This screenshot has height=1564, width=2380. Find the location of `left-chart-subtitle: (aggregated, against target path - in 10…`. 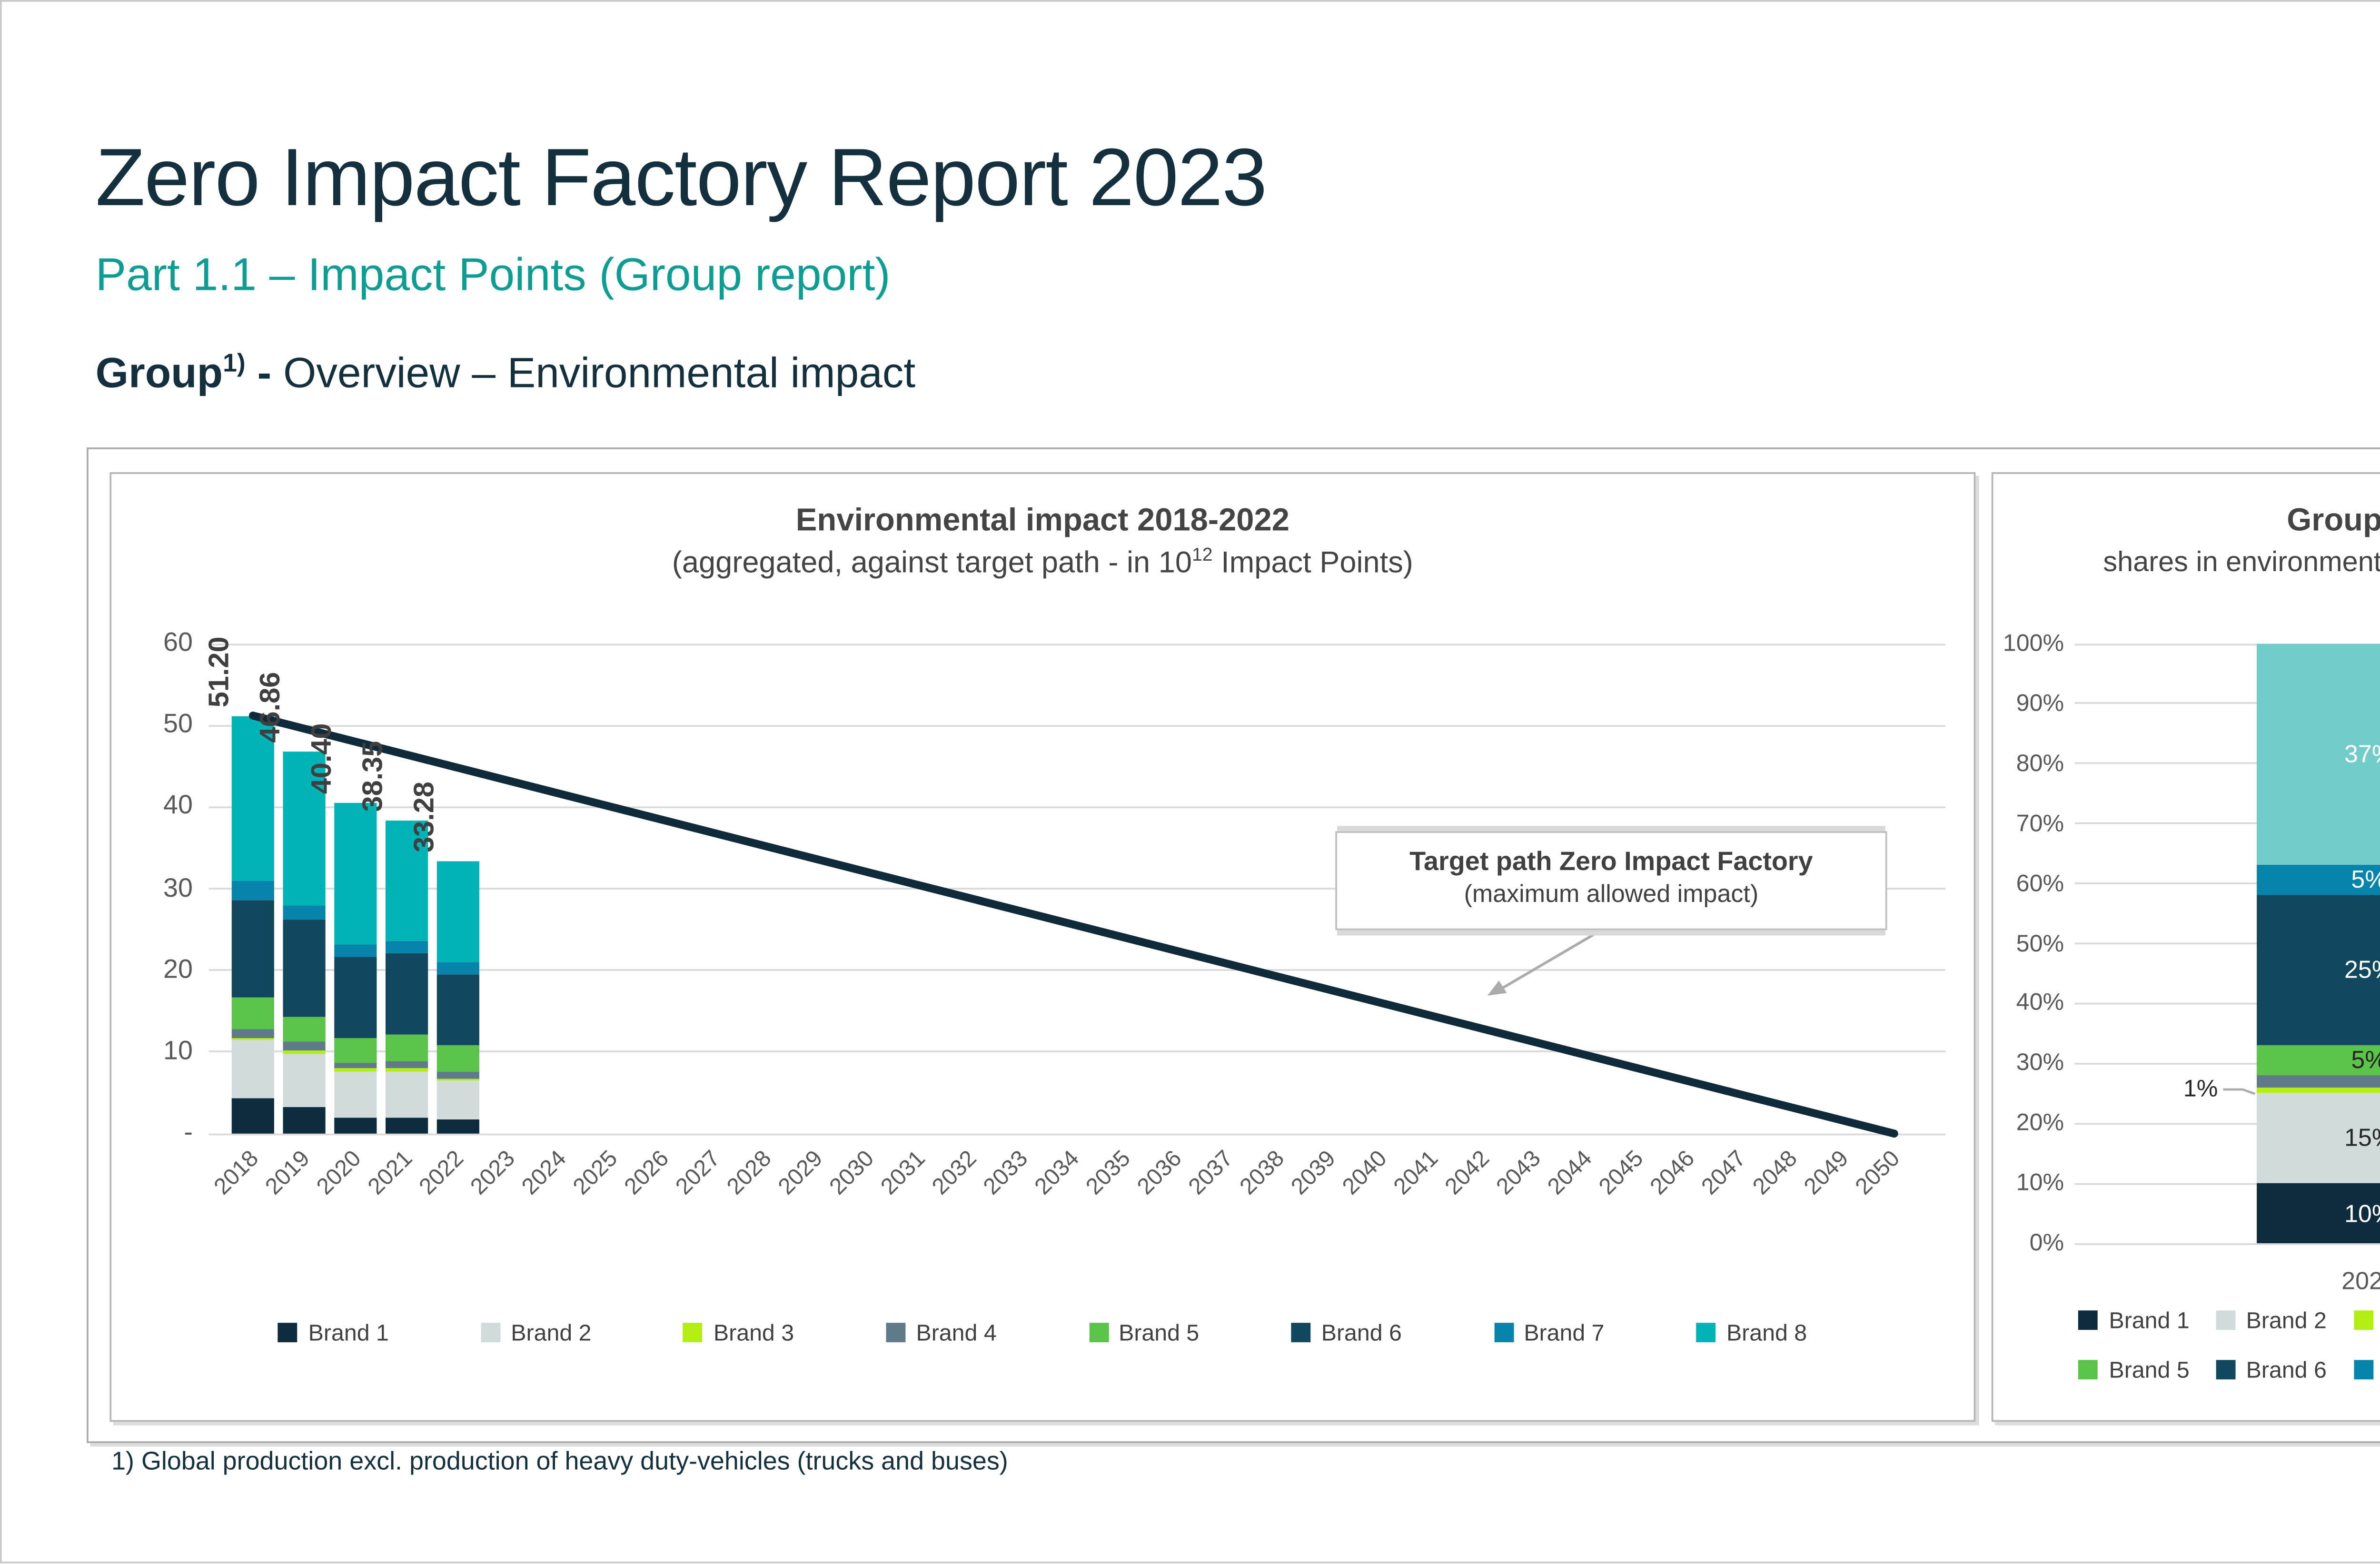

left-chart-subtitle: (aggregated, against target path - in 10… is located at coordinates (1042, 562).